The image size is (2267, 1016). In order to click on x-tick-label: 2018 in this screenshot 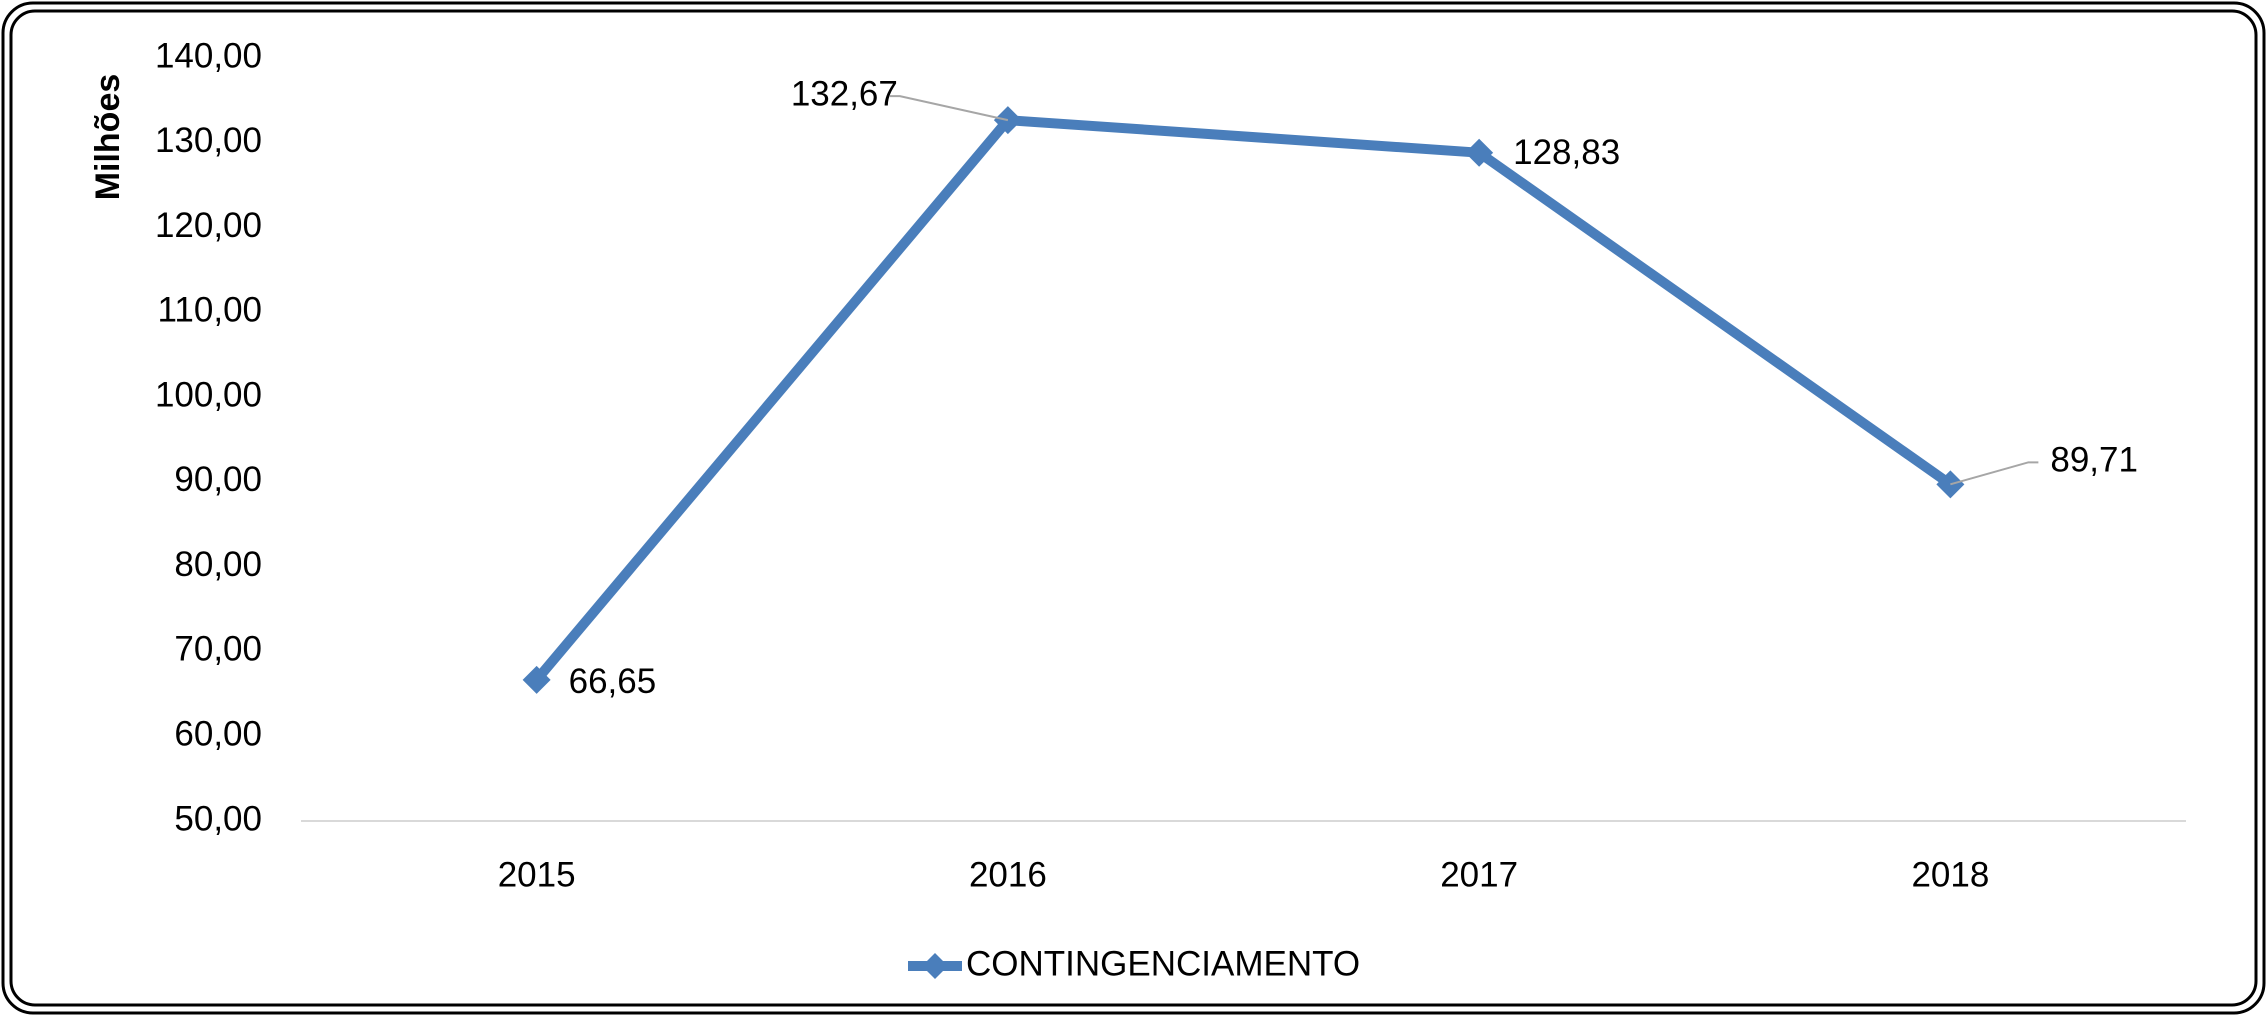, I will do `click(1950, 874)`.